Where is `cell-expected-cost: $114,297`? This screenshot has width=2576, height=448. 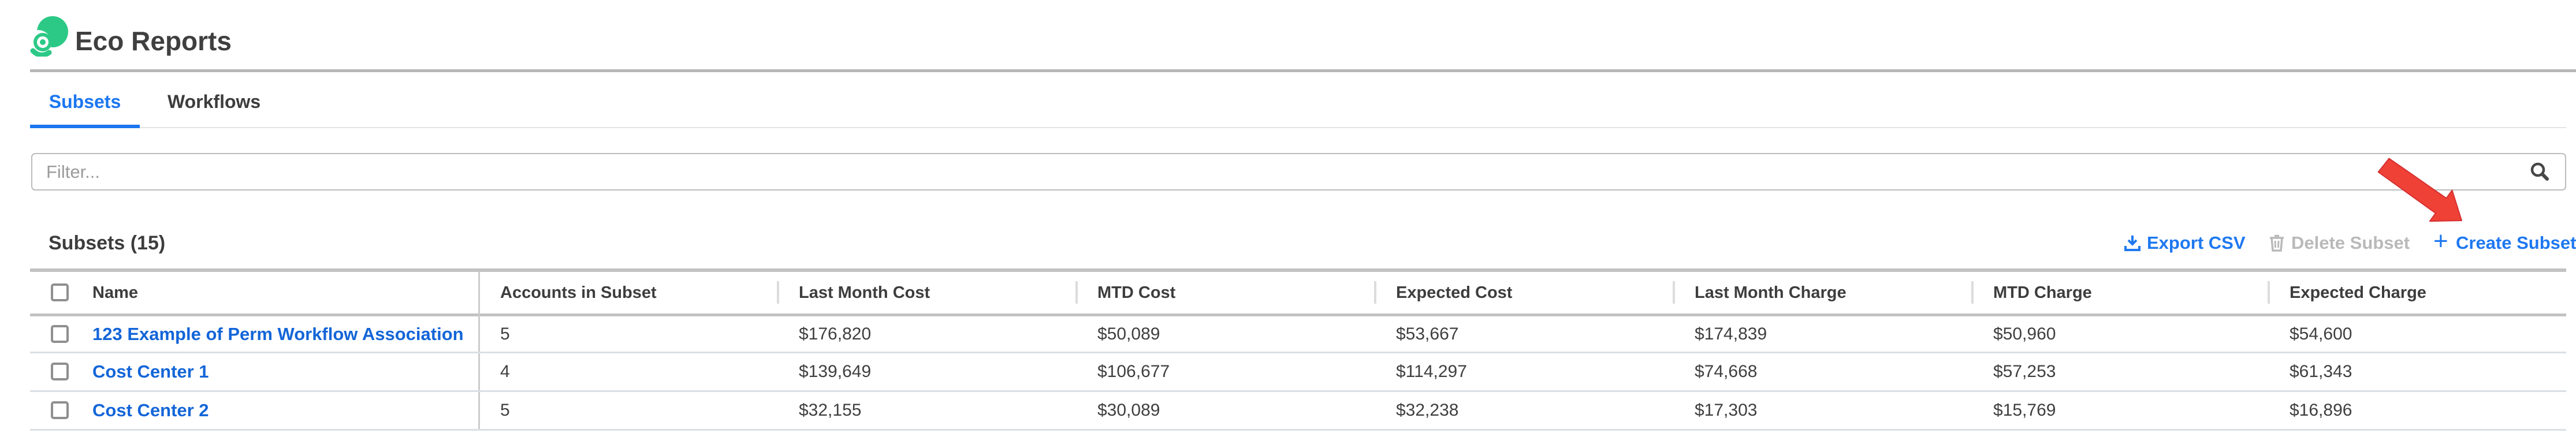
cell-expected-cost: $114,297 is located at coordinates (1432, 371).